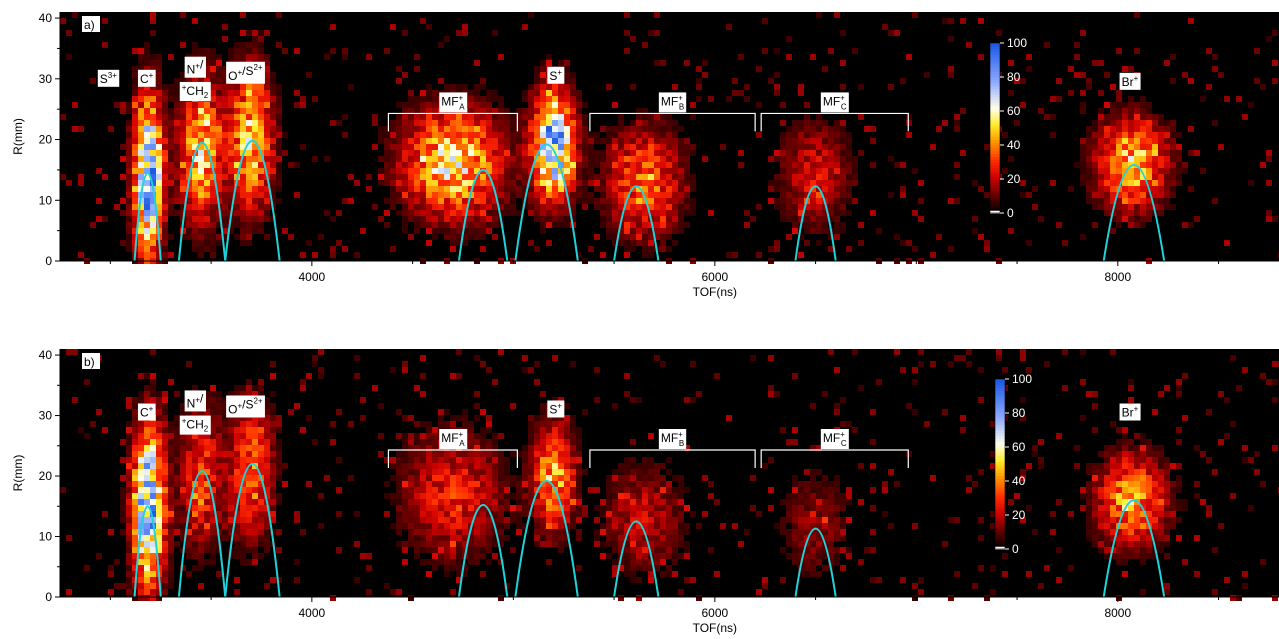 The width and height of the screenshot is (1279, 639). Describe the element at coordinates (232, 76) in the screenshot. I see `ion-label-main: O` at that location.